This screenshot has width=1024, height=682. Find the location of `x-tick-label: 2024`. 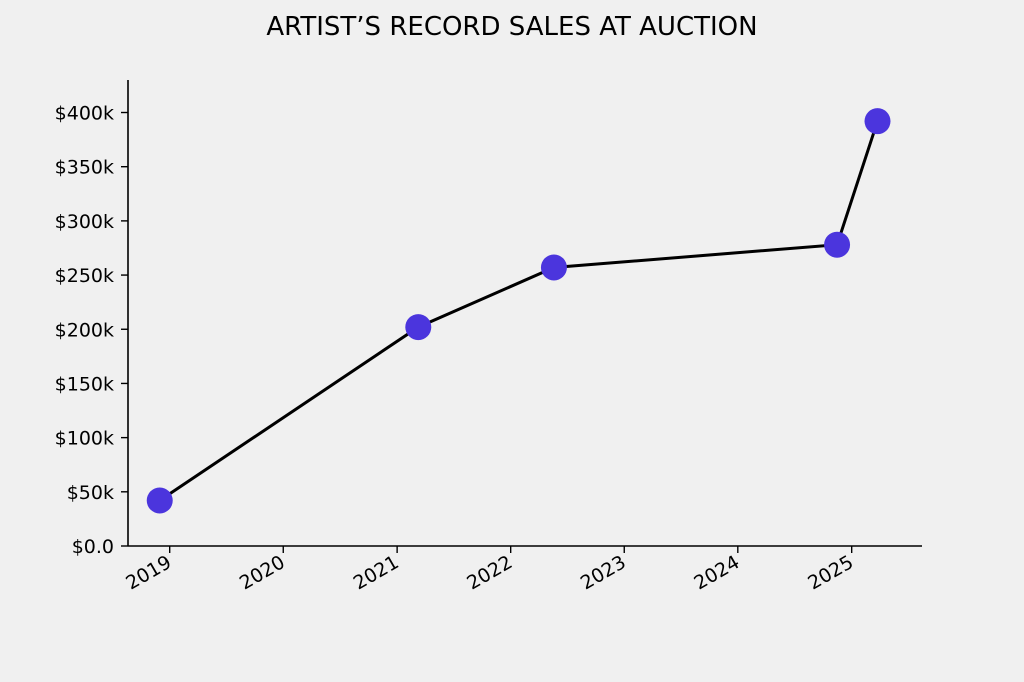

x-tick-label: 2024 is located at coordinates (716, 572).